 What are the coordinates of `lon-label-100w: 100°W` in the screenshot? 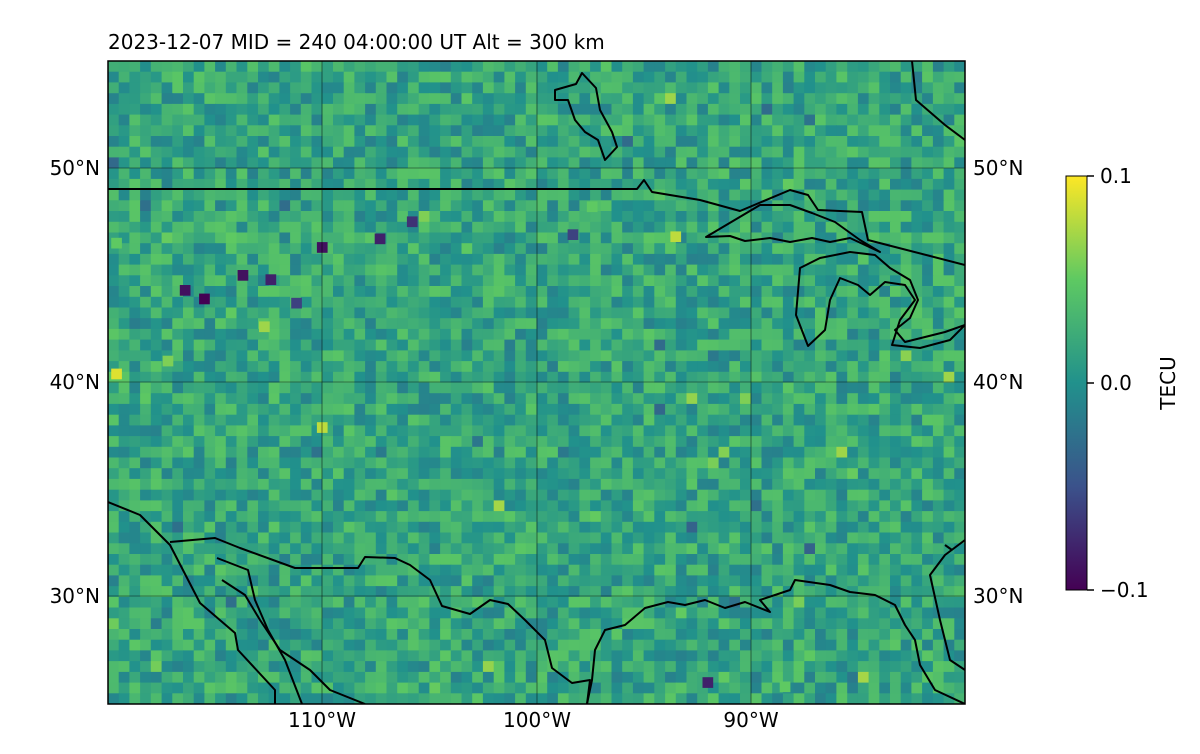 It's located at (537, 720).